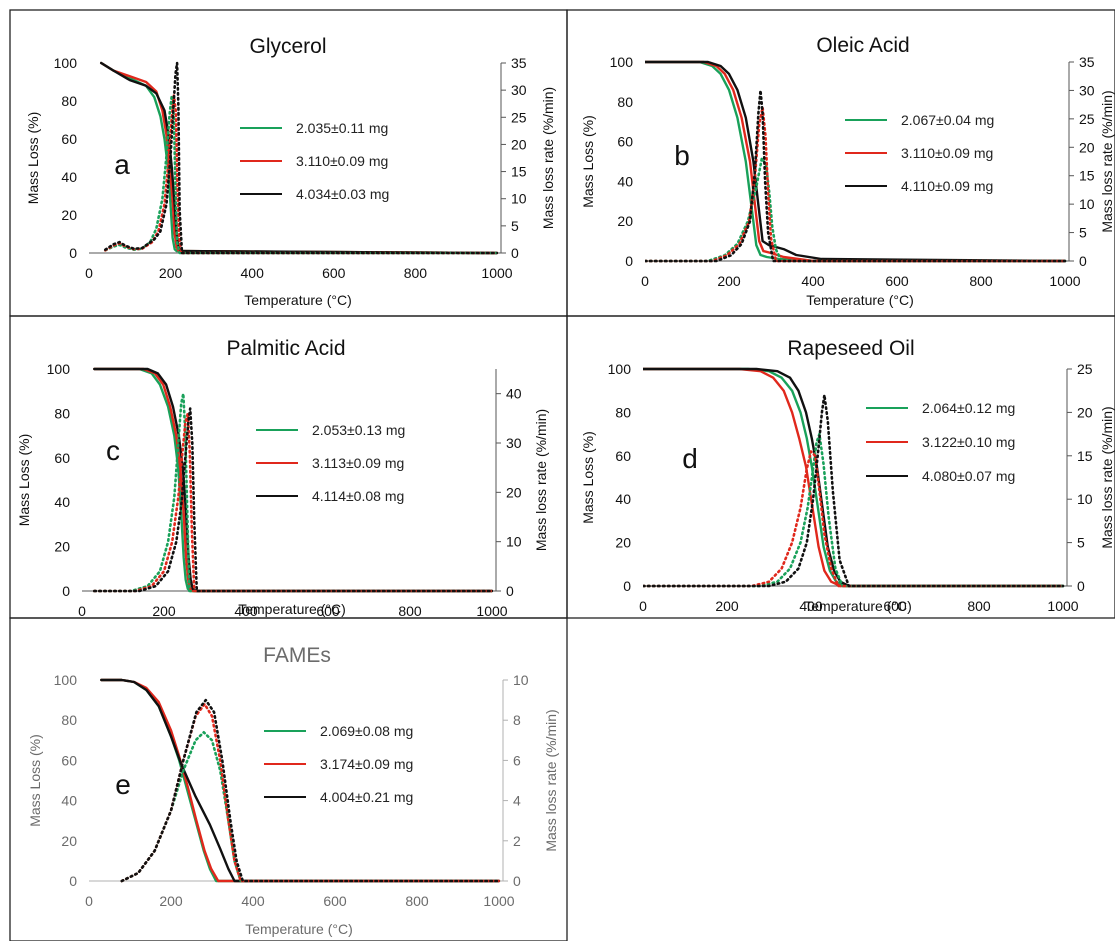 The width and height of the screenshot is (1115, 941). Describe the element at coordinates (113, 450) in the screenshot. I see `panel-letter: c` at that location.